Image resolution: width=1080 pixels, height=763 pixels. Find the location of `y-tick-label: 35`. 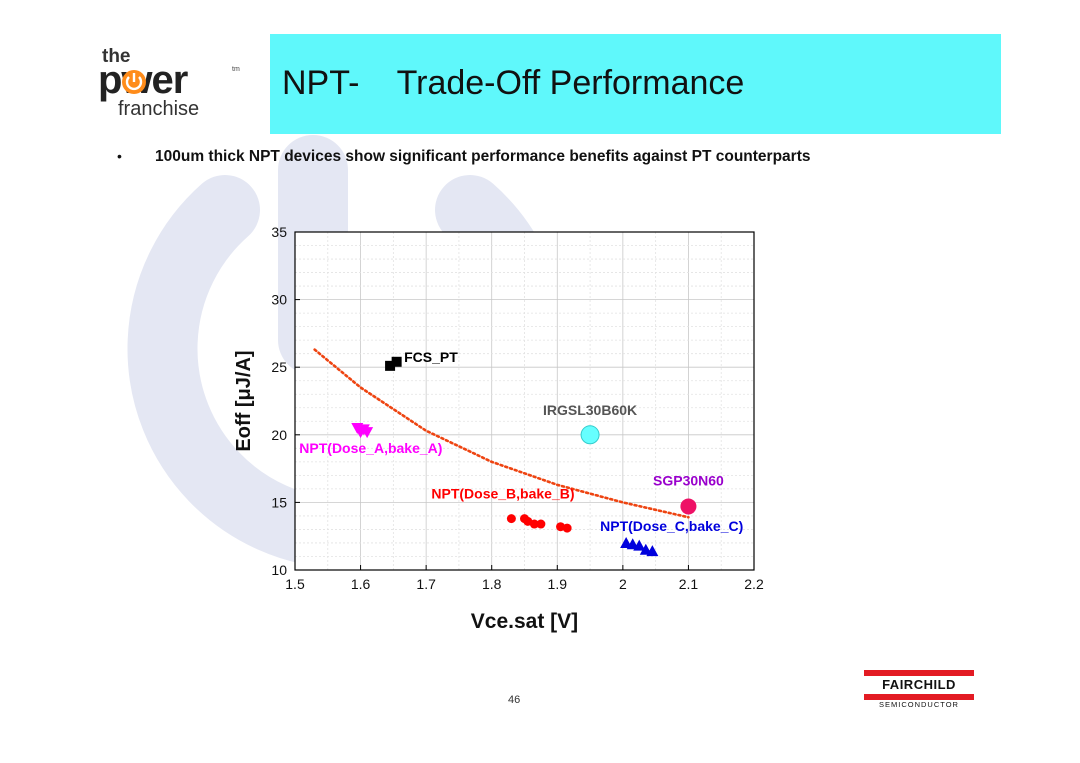

y-tick-label: 35 is located at coordinates (279, 232).